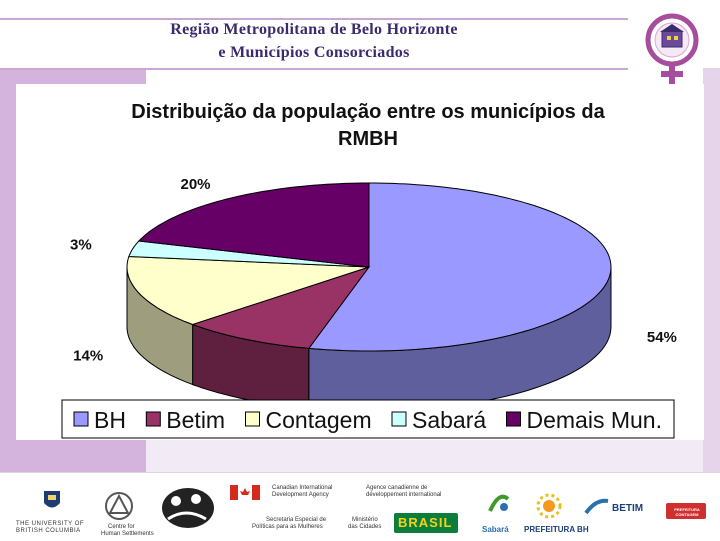 The height and width of the screenshot is (541, 720). What do you see at coordinates (81, 419) in the screenshot?
I see `legend-swatch-bh` at bounding box center [81, 419].